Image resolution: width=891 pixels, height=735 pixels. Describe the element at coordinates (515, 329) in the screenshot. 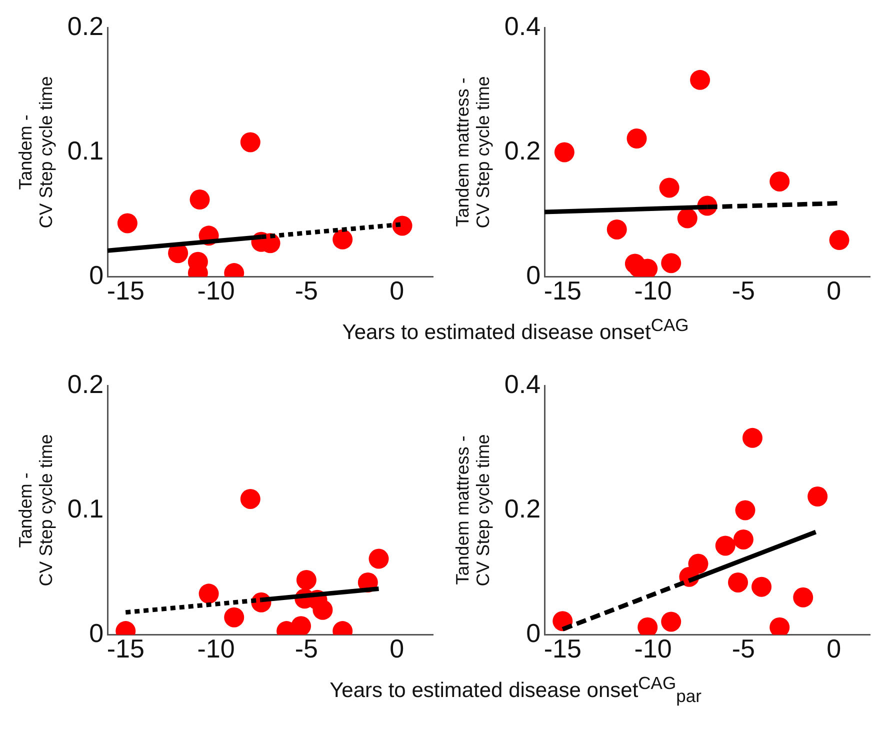

I see `x-axis-title: Years to estimated disease onset$^{CAG}$` at that location.